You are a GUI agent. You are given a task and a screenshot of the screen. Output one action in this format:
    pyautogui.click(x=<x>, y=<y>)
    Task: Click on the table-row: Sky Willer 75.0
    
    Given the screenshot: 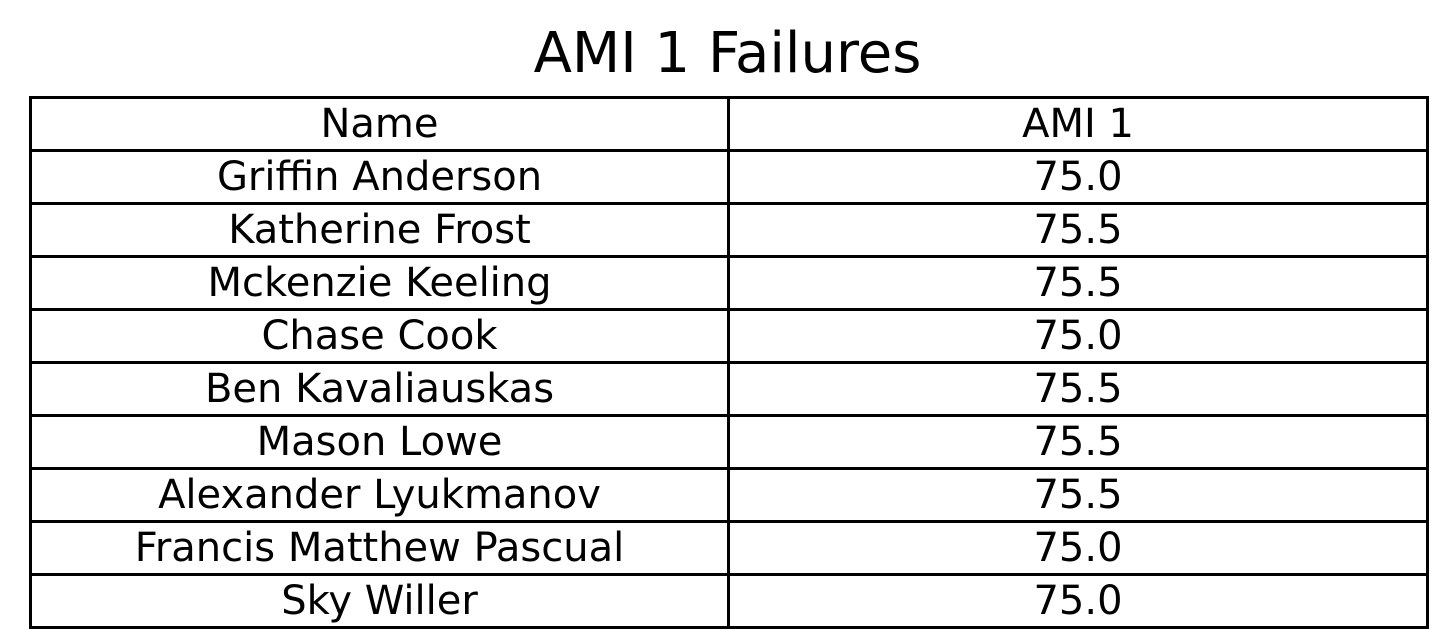 What is the action you would take?
    pyautogui.click(x=729, y=601)
    